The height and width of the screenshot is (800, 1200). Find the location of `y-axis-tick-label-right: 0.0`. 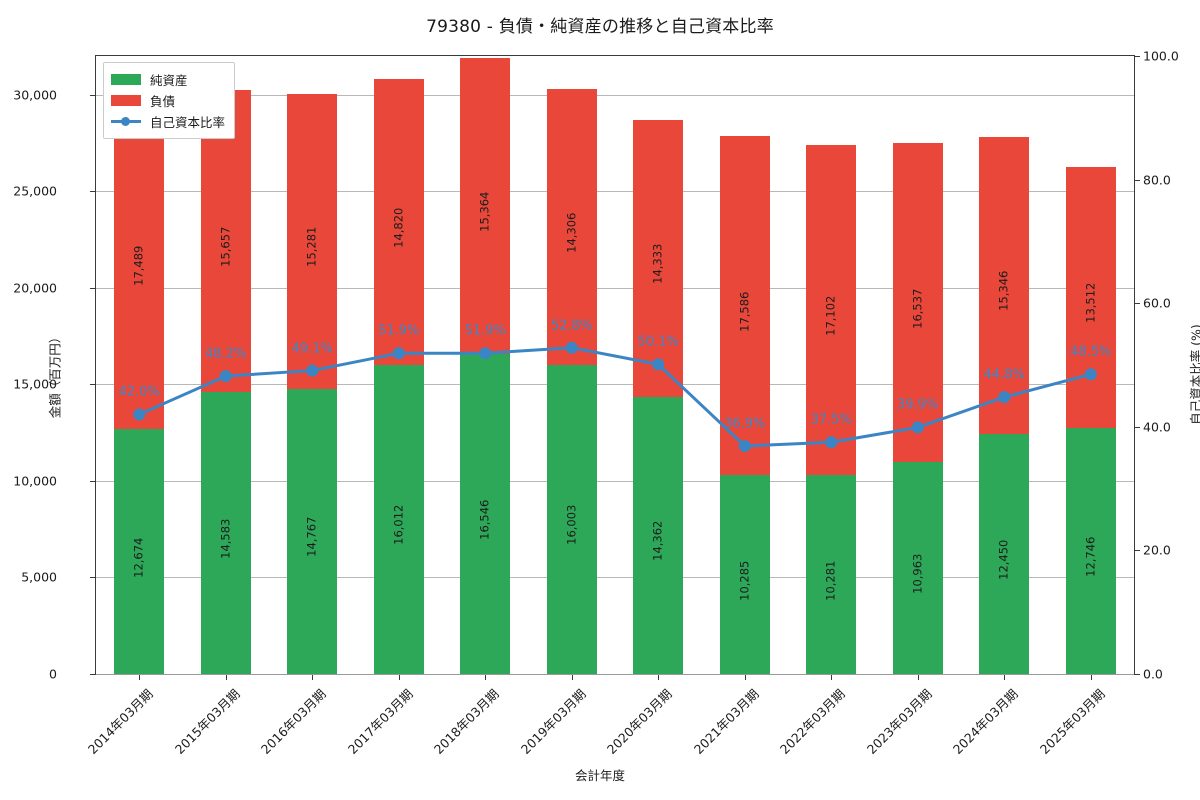

y-axis-tick-label-right: 0.0 is located at coordinates (1153, 674).